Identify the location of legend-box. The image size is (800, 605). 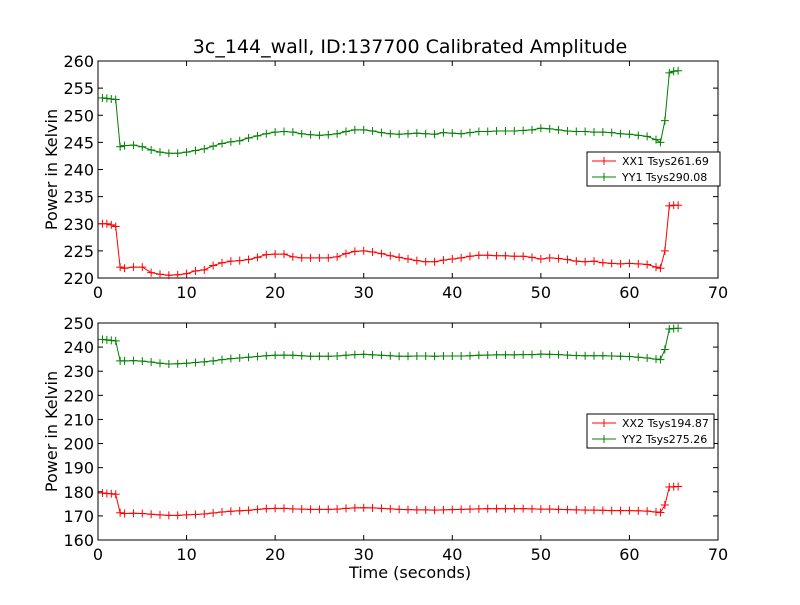
(650, 431).